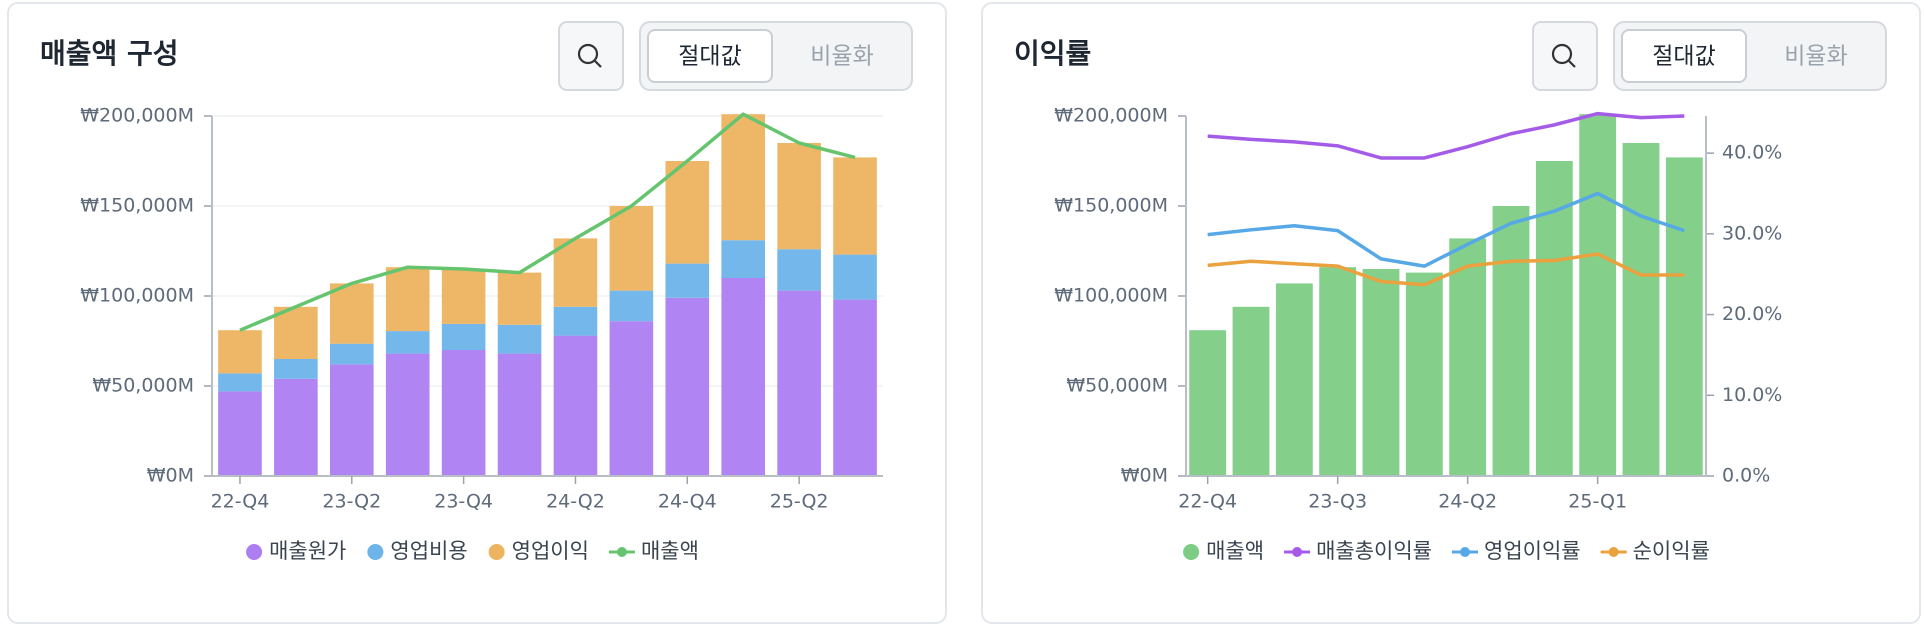 Image resolution: width=1924 pixels, height=642 pixels. What do you see at coordinates (550, 551) in the screenshot?
I see `legend-label: 영업이익` at bounding box center [550, 551].